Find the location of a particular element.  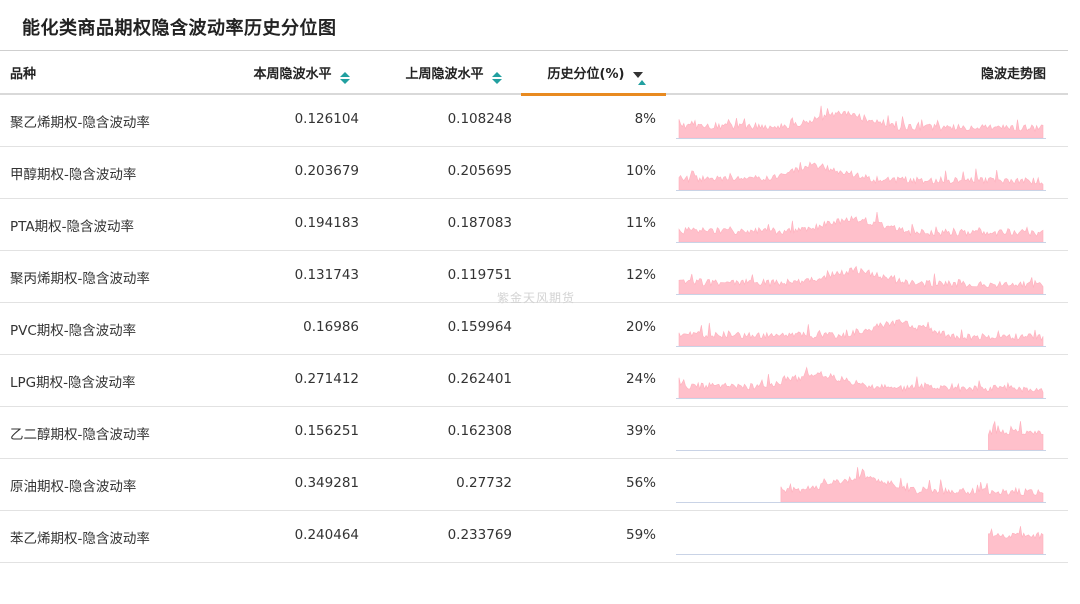

previous-iv-value: 0.162308 is located at coordinates (479, 431).